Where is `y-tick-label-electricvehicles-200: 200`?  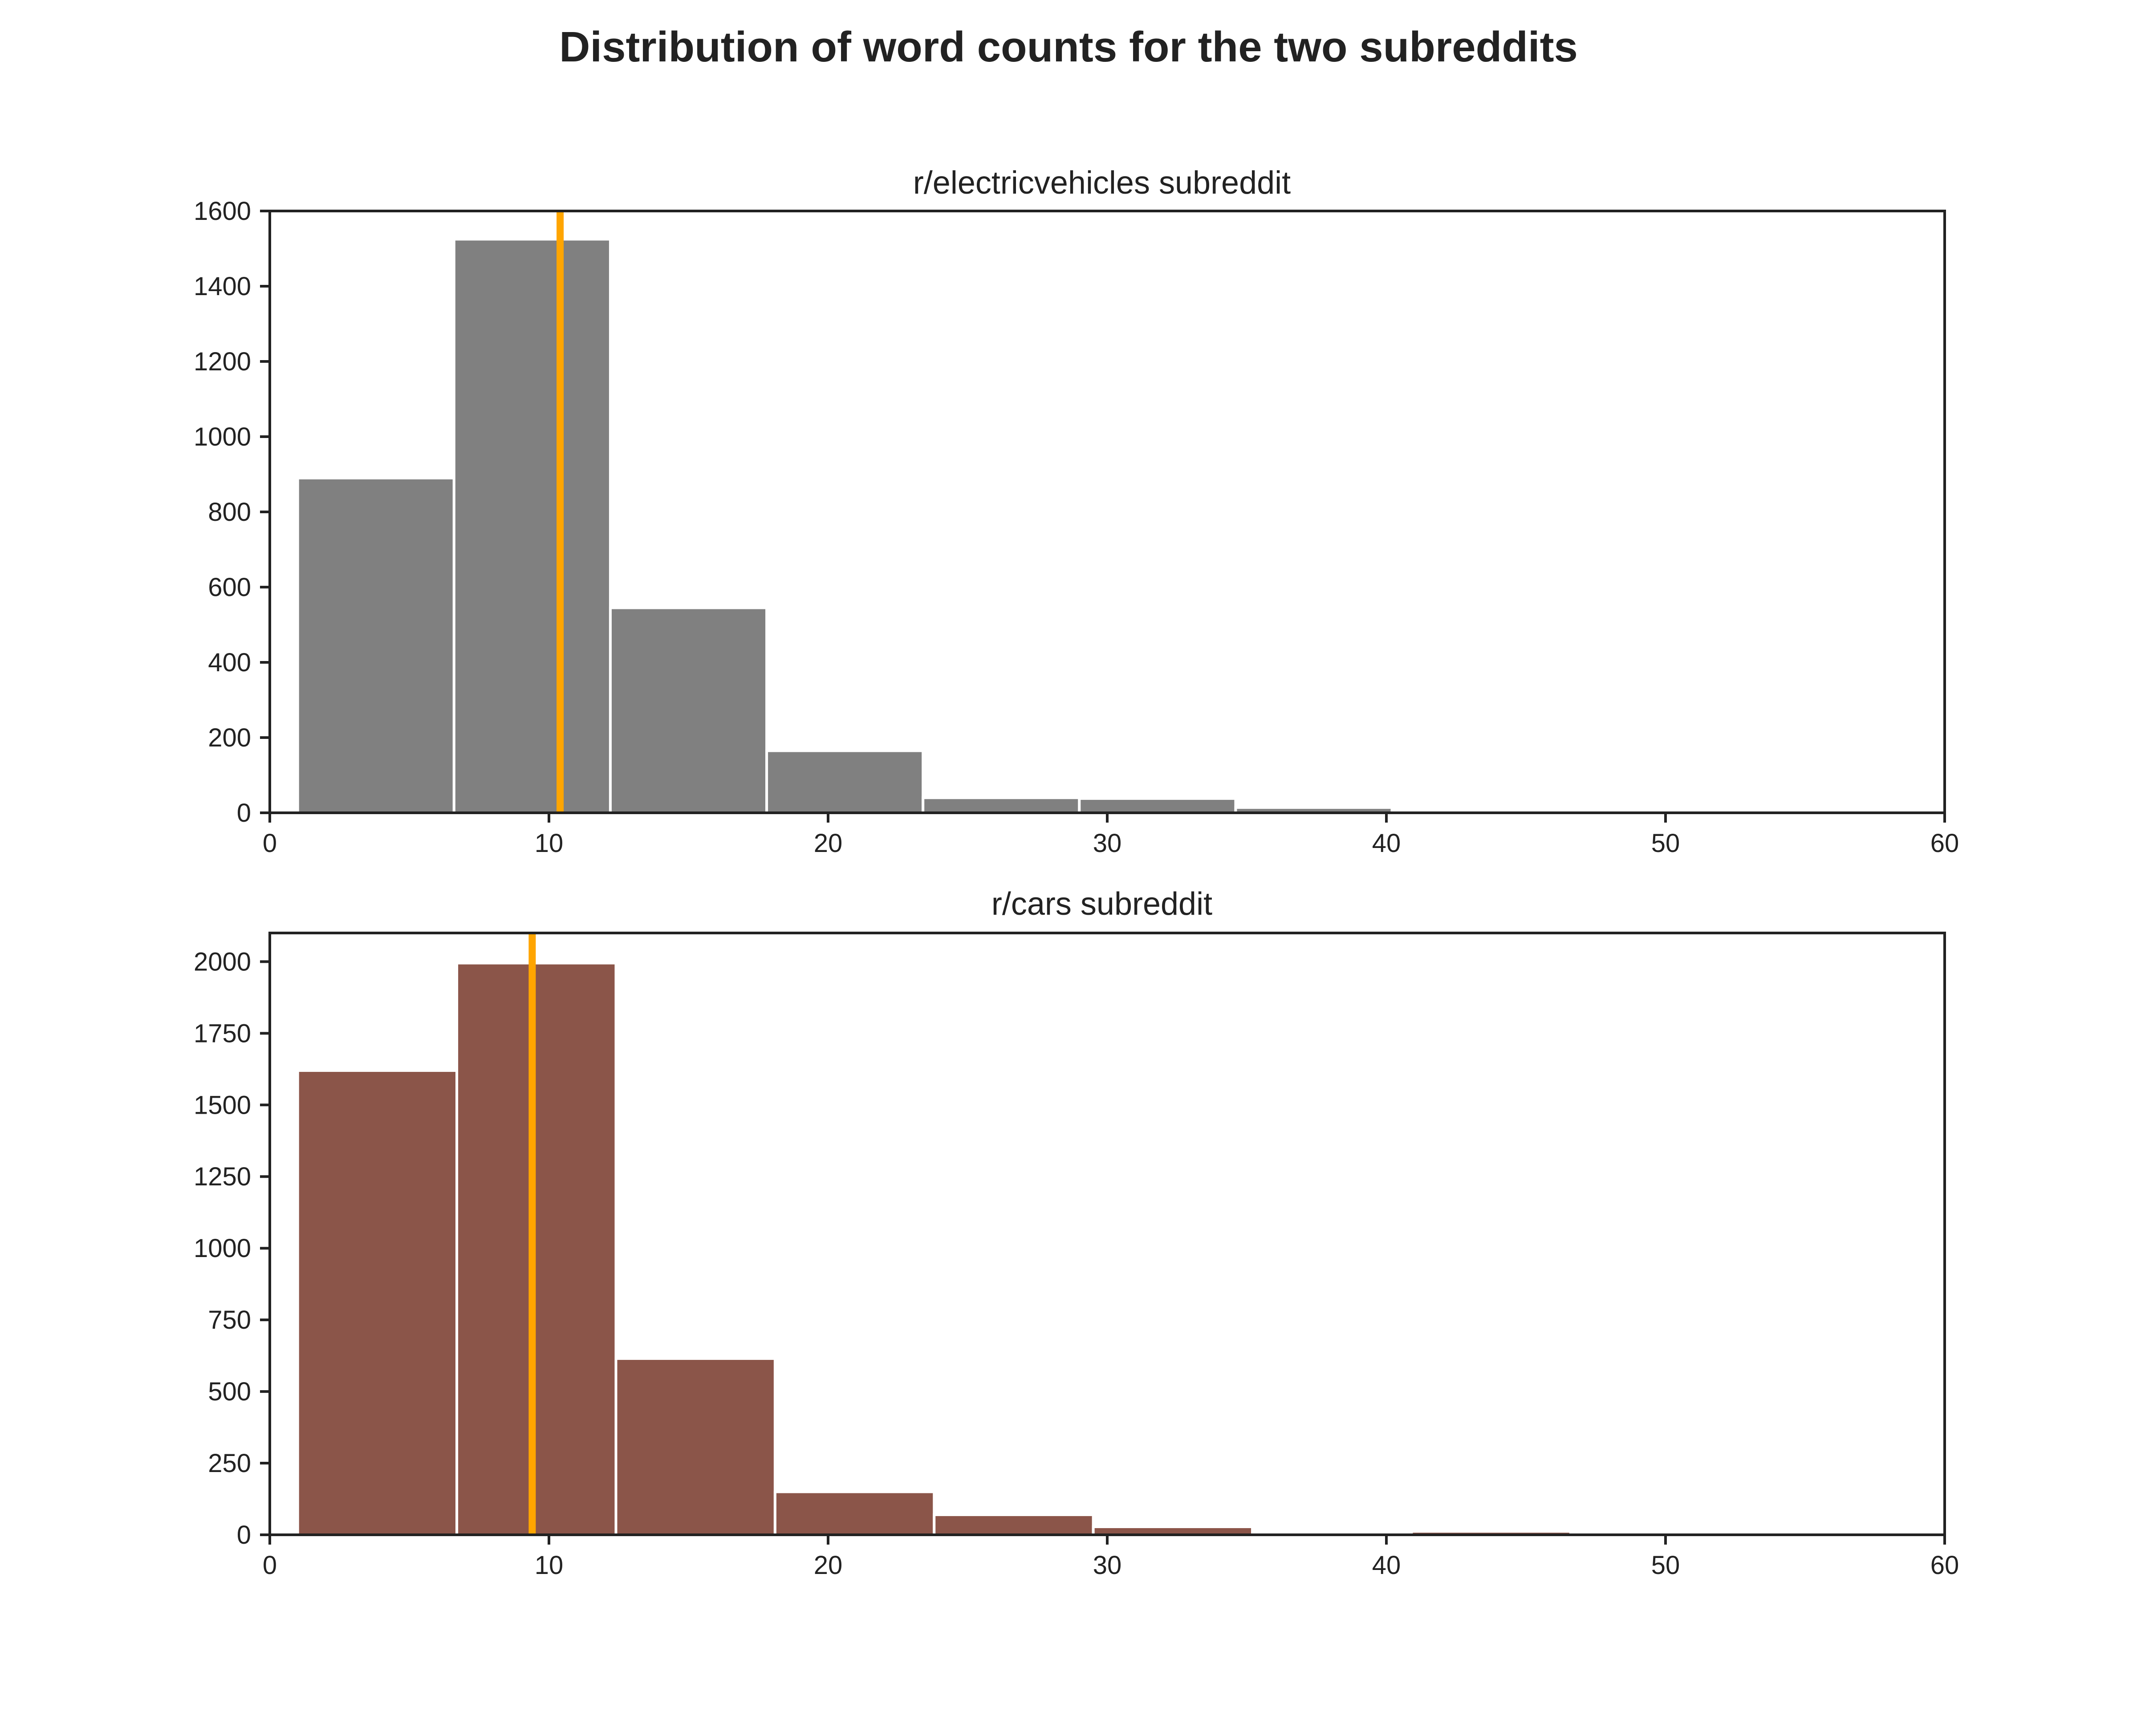
y-tick-label-electricvehicles-200: 200 is located at coordinates (229, 737).